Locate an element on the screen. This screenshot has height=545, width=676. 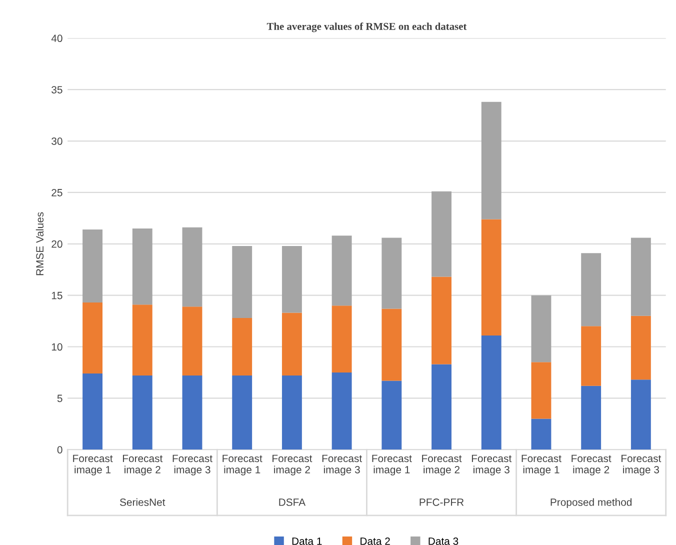
y-tick-label: 0 is located at coordinates (59, 450).